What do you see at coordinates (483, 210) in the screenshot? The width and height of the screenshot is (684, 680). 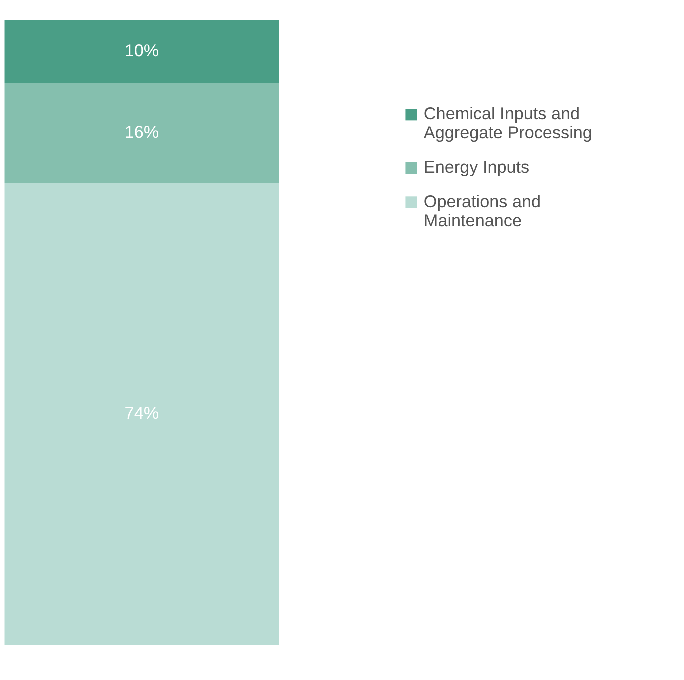 I see `legend-label: Operations and Maintenance` at bounding box center [483, 210].